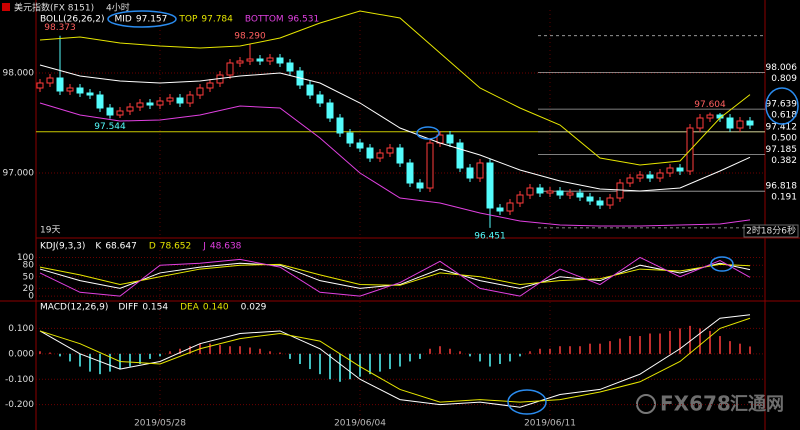 Image resolution: width=800 pixels, height=430 pixels. Describe the element at coordinates (152, 20) in the screenshot. I see `legend-entry: 97.157` at that location.